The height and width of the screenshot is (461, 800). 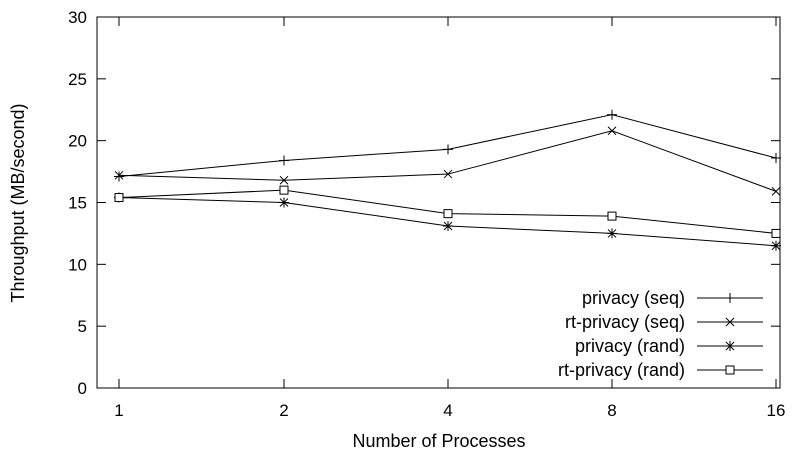 What do you see at coordinates (77, 17) in the screenshot?
I see `y-tick-label: 30` at bounding box center [77, 17].